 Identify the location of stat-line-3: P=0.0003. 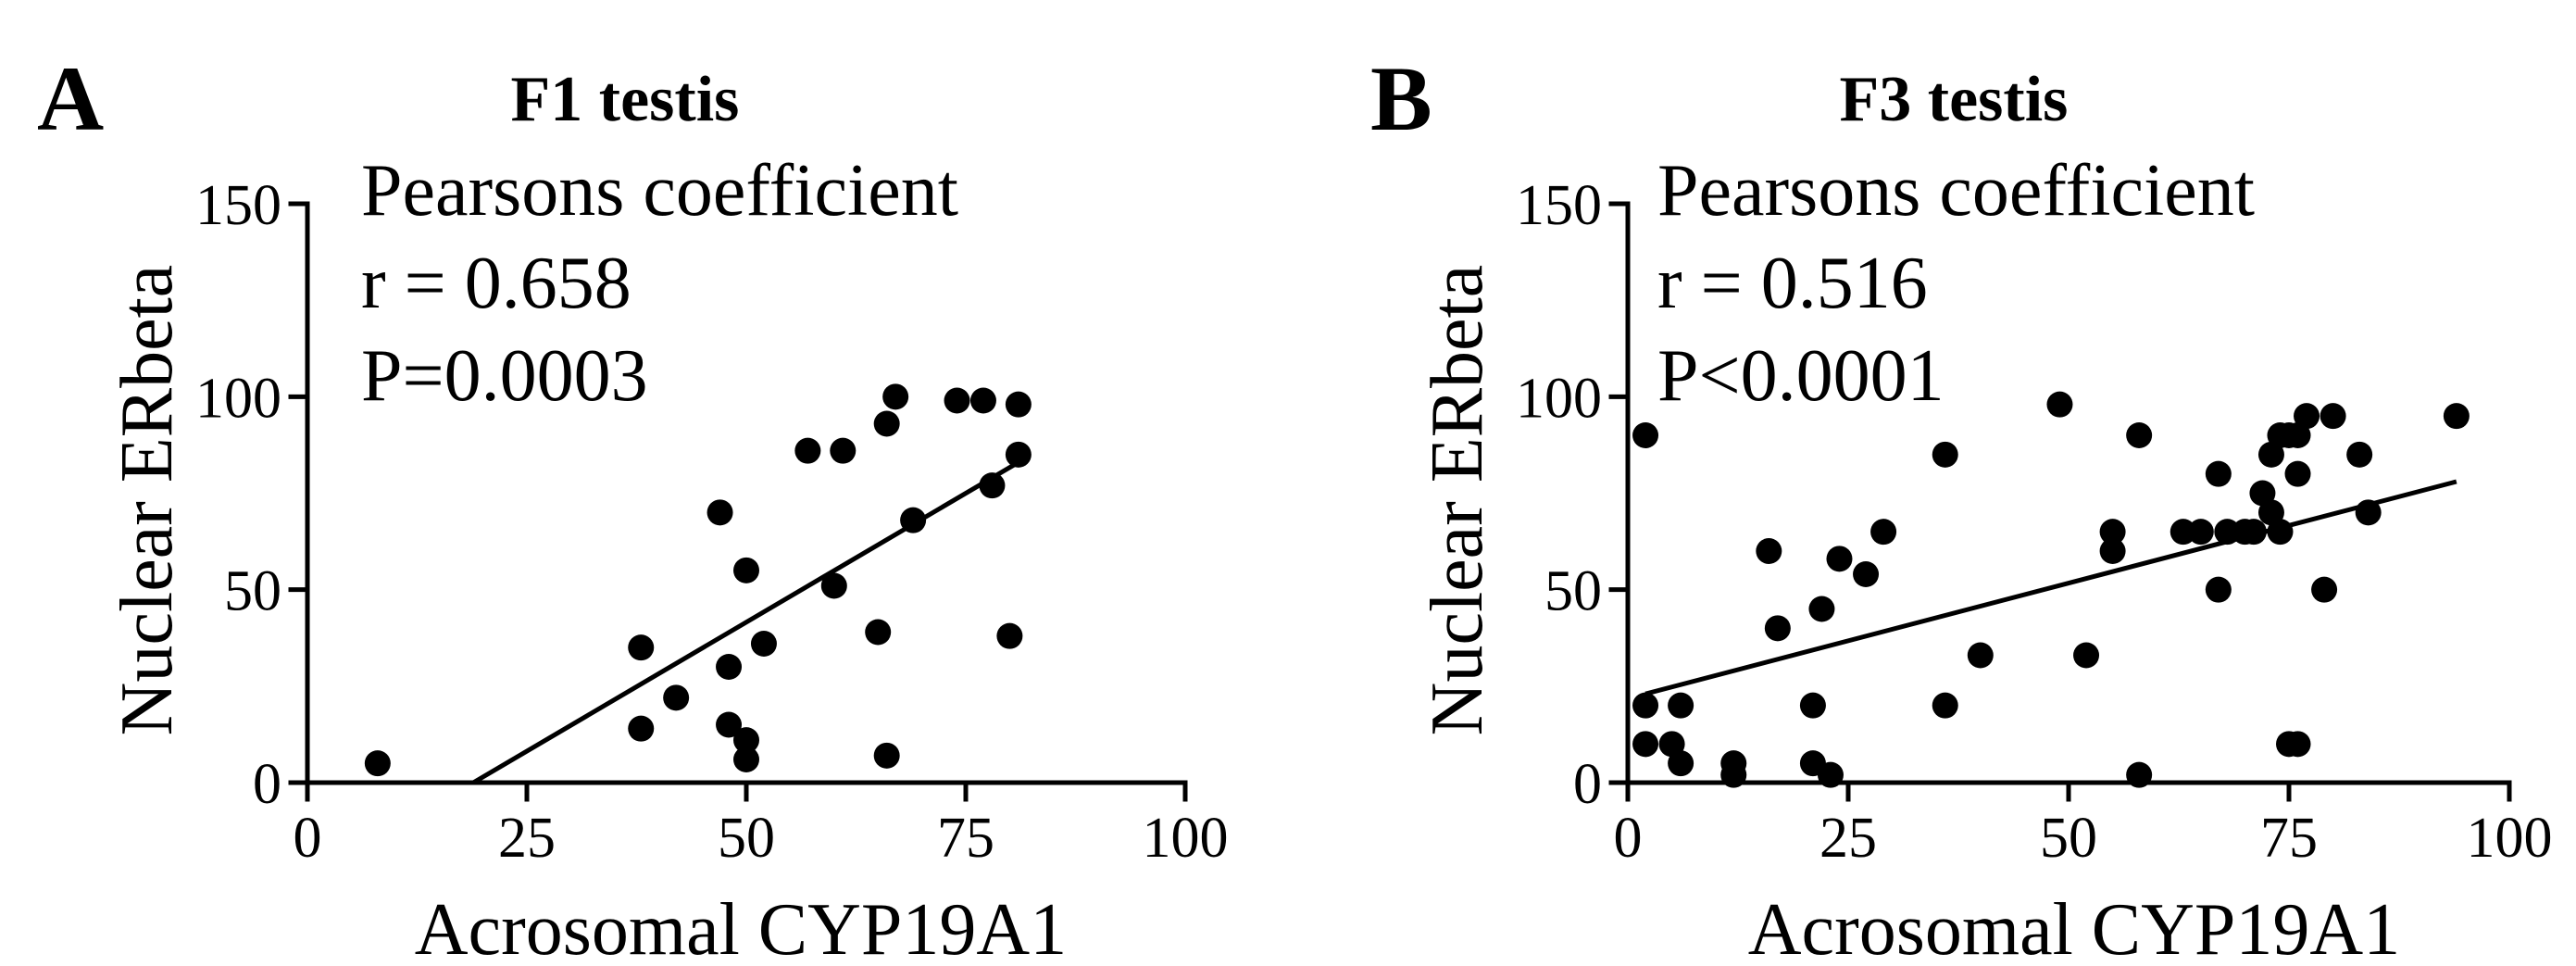
(505, 376).